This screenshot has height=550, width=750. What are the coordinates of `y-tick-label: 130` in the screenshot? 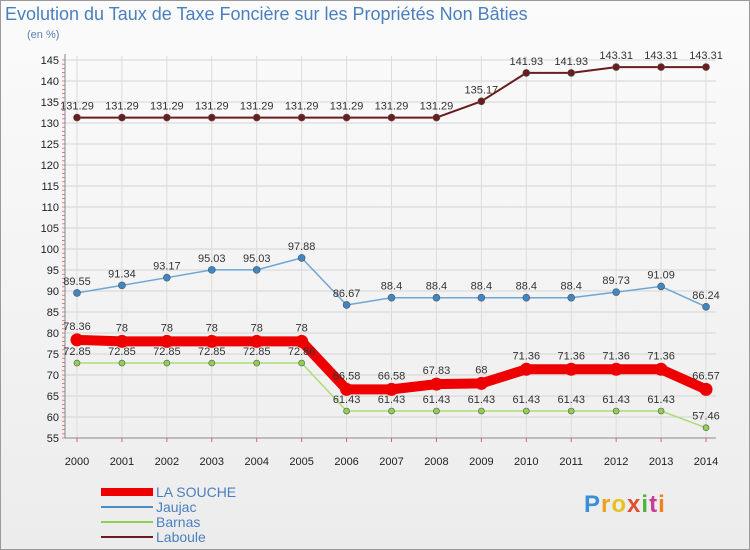 It's located at (50, 124).